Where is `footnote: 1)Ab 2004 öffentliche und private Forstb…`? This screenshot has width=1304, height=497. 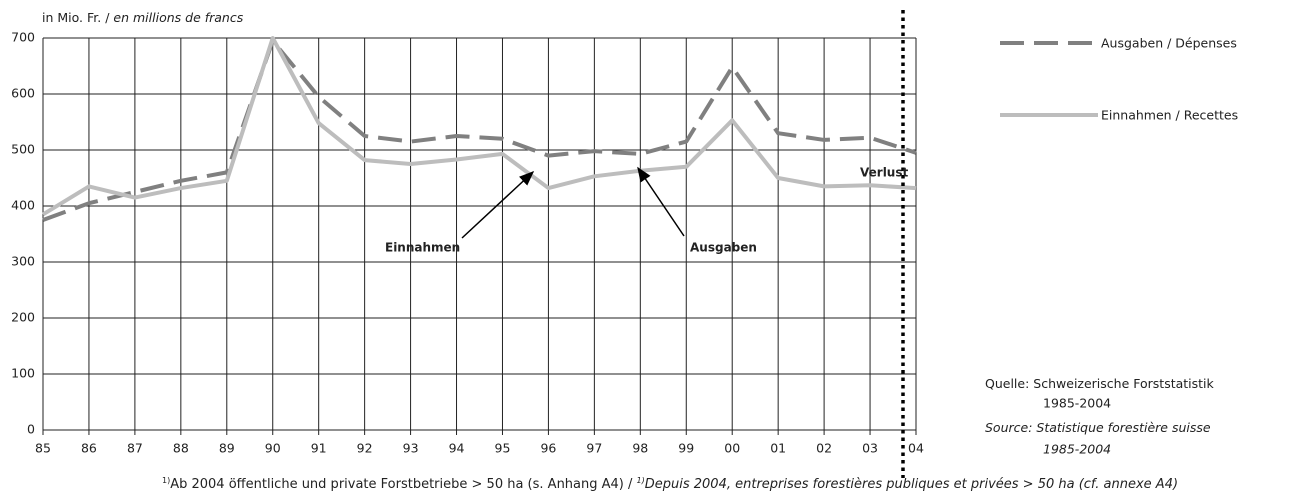
footnote: 1)Ab 2004 öffentliche und private Forstb… is located at coordinates (670, 484).